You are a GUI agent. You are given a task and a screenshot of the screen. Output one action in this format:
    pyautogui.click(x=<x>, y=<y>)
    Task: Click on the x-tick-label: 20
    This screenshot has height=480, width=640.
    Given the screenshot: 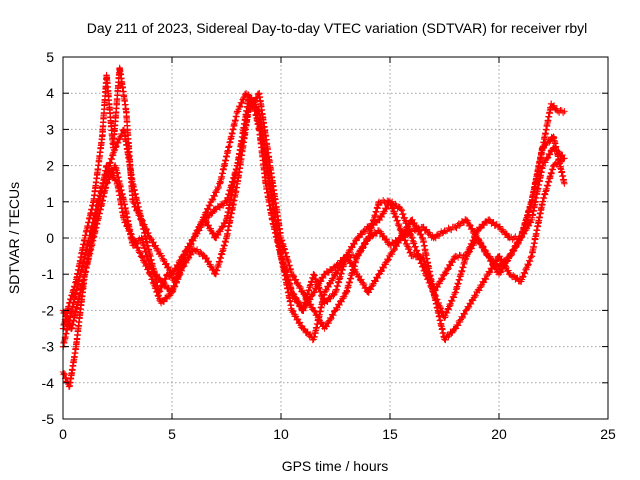 What is the action you would take?
    pyautogui.click(x=499, y=434)
    